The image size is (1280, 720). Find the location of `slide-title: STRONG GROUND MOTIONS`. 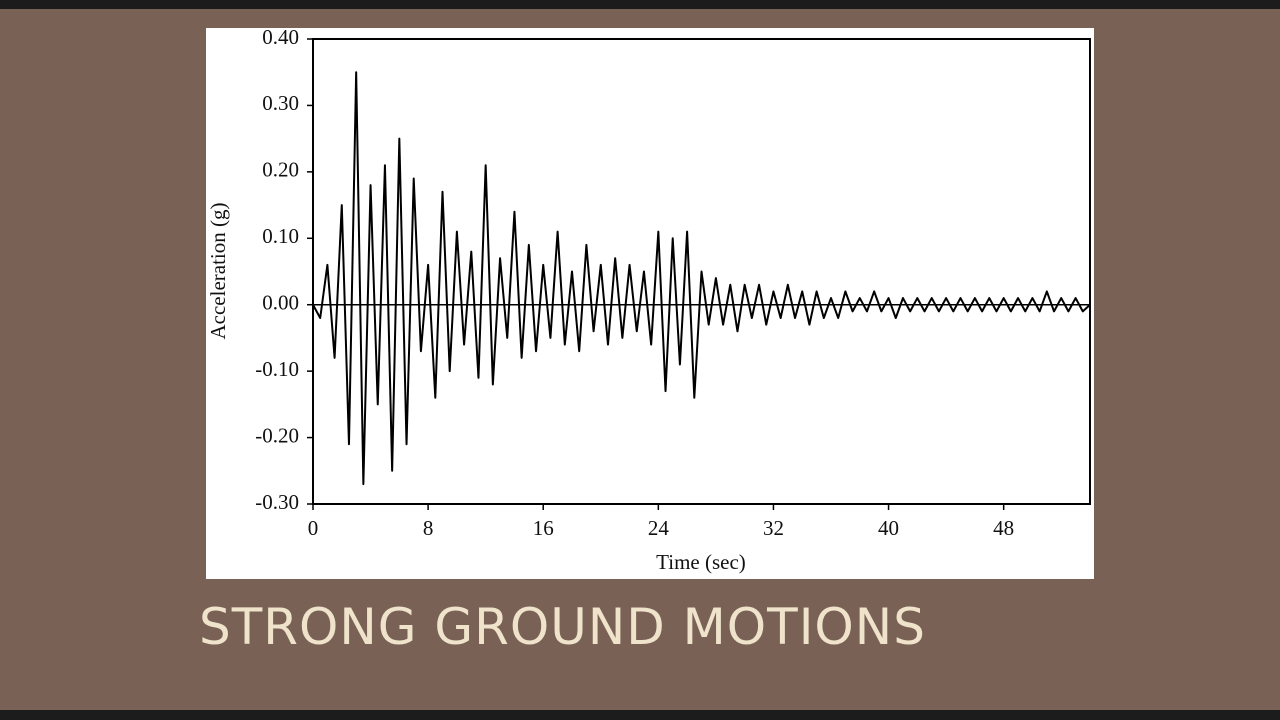

slide-title: STRONG GROUND MOTIONS is located at coordinates (562, 627).